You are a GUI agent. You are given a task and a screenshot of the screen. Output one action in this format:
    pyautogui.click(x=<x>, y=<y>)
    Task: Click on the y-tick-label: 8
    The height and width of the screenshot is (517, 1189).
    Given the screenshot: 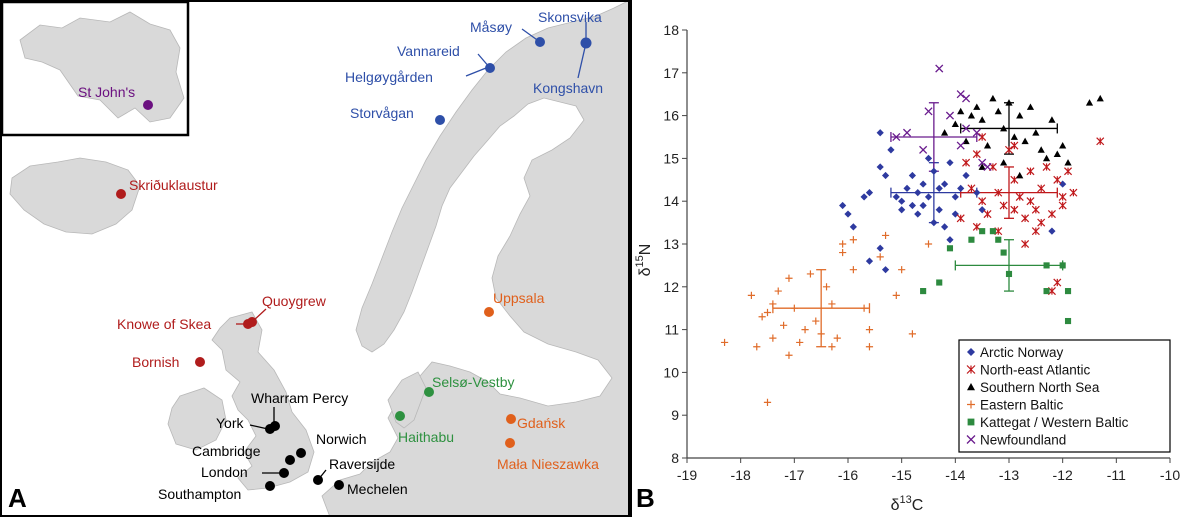 What is the action you would take?
    pyautogui.click(x=675, y=458)
    